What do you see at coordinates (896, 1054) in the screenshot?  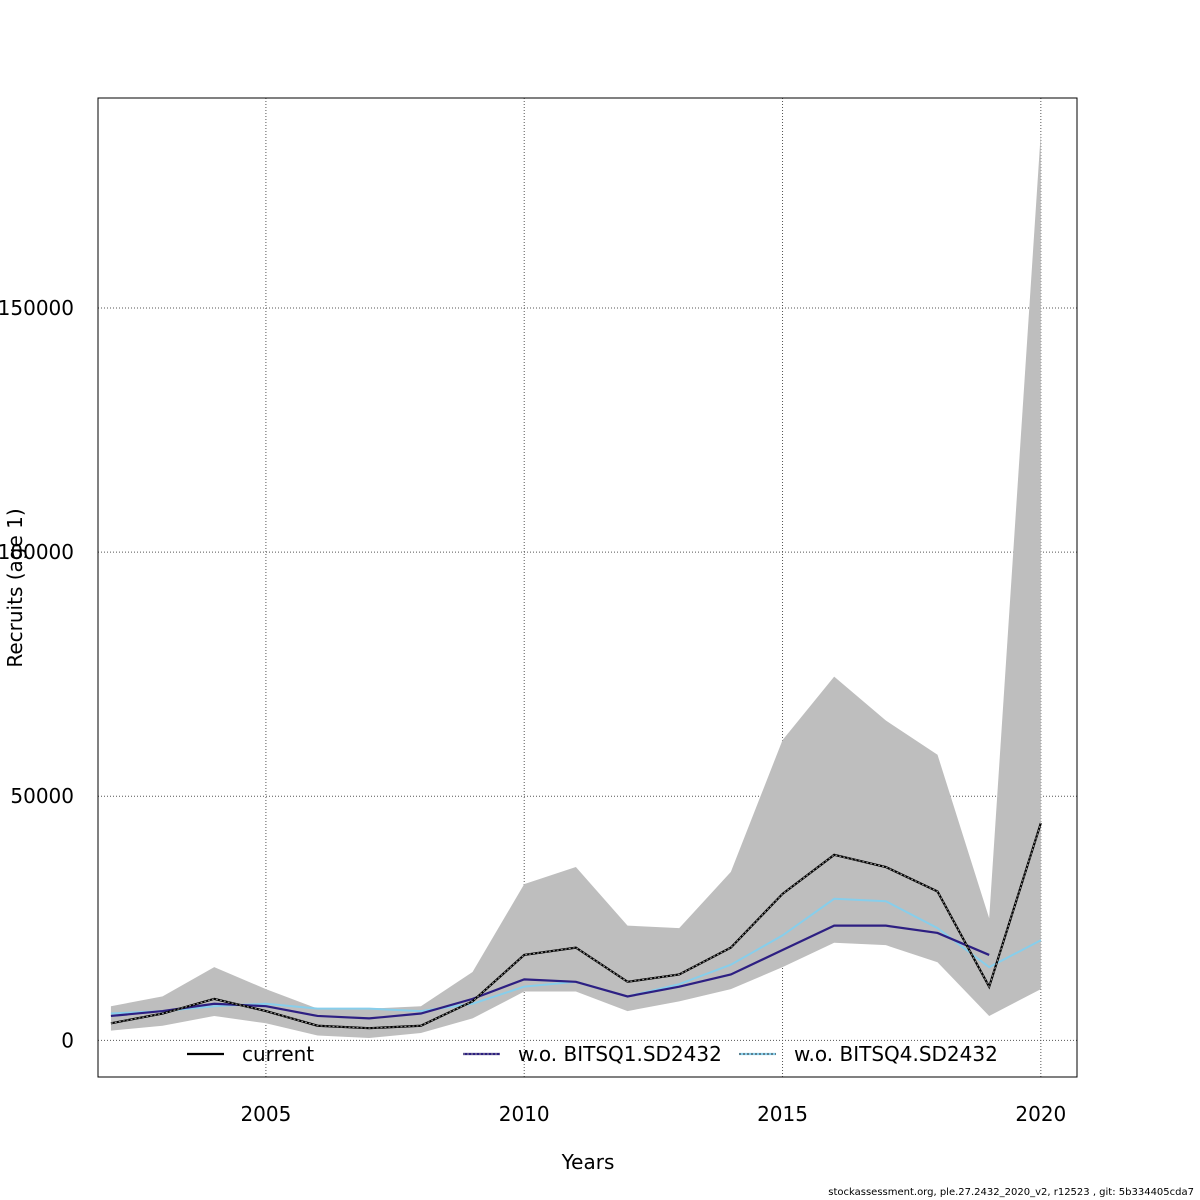 I see `legend-item-wo-bitsq4-label: w.o. BITSQ4.SD2432` at bounding box center [896, 1054].